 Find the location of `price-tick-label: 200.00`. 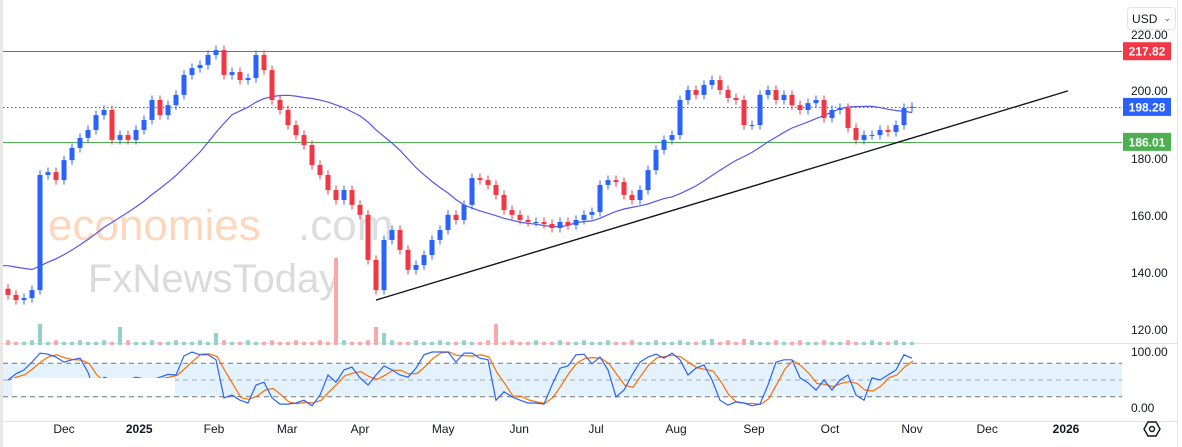

price-tick-label: 200.00 is located at coordinates (1149, 91).